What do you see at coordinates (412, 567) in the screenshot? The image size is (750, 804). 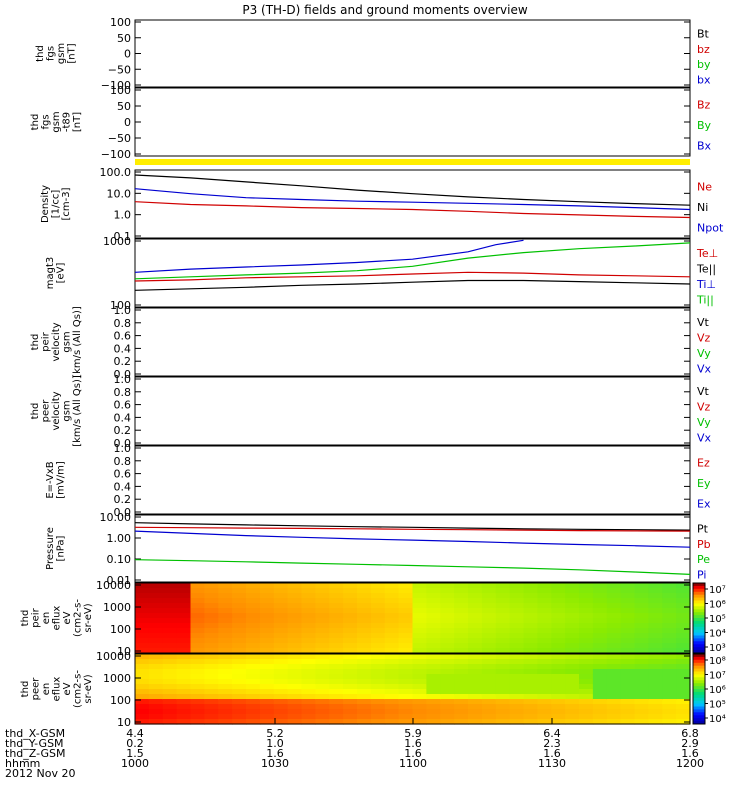 I see `series-line-pressure` at bounding box center [412, 567].